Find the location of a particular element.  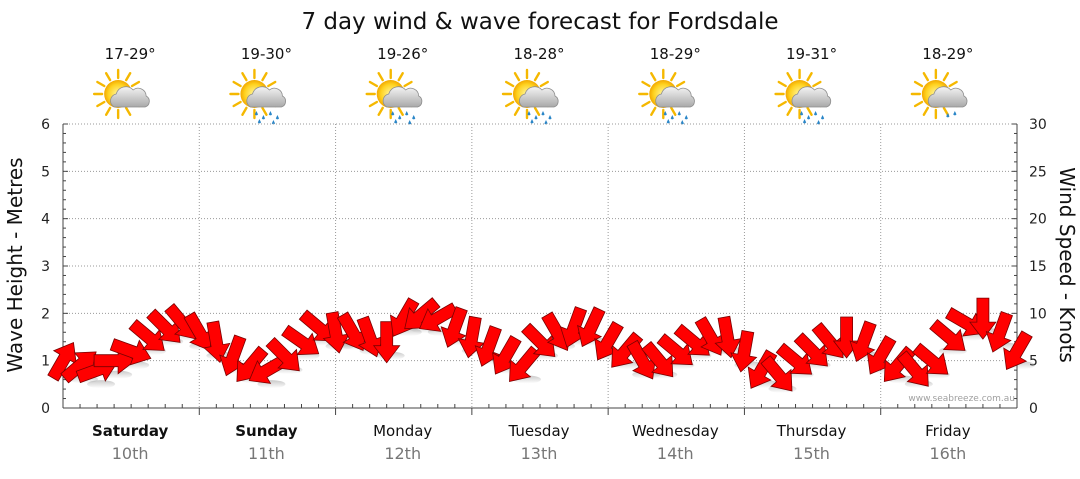

day-date-label: 10th is located at coordinates (130, 453).